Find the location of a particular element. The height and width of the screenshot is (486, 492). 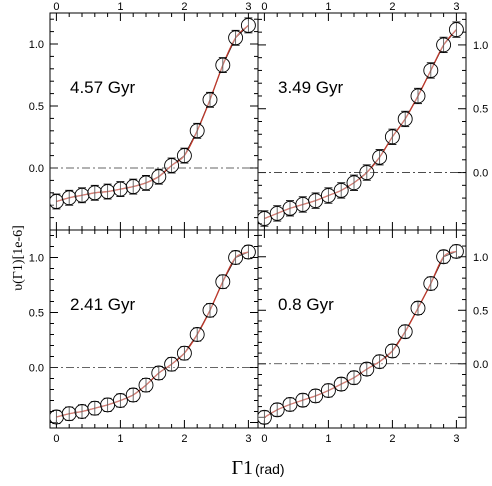

series-line is located at coordinates (360, 334).